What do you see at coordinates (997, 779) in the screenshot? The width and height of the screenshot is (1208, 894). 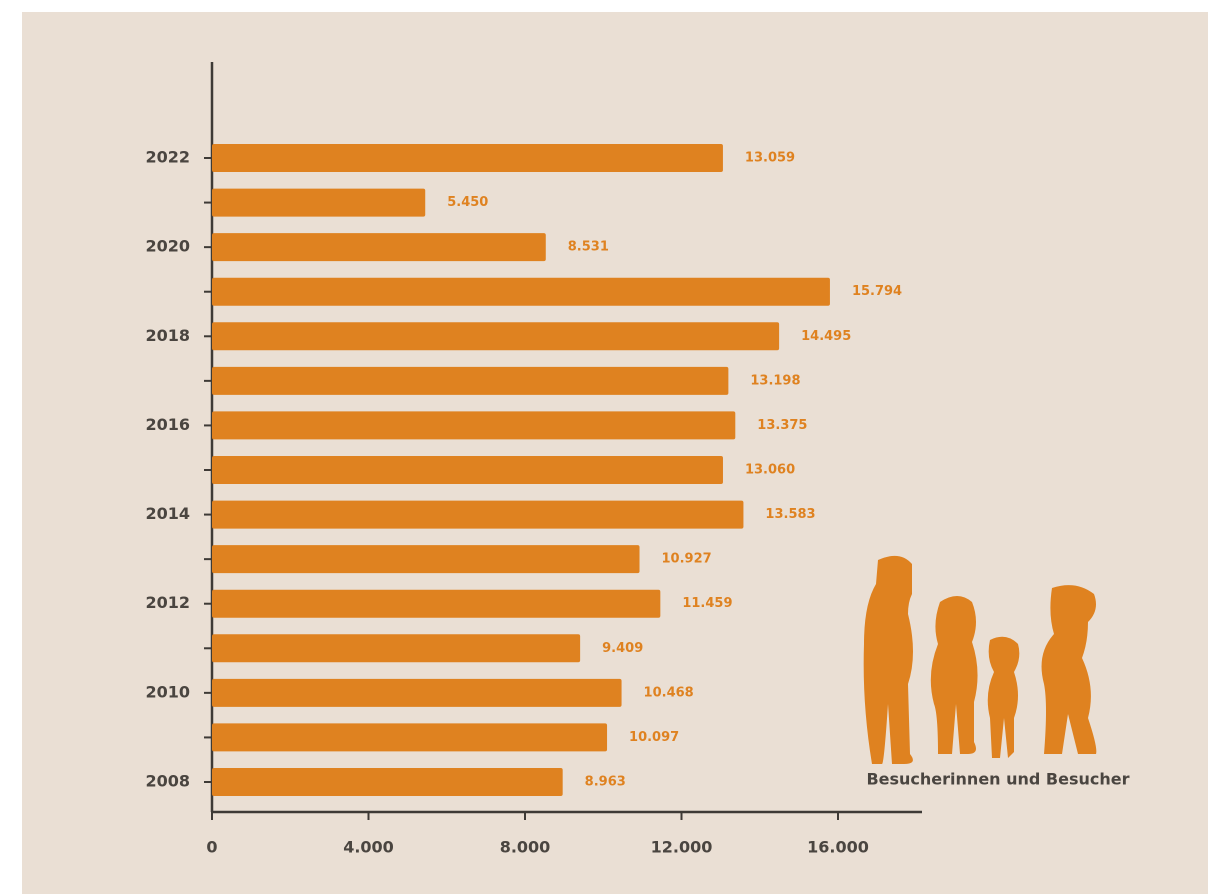 I see `legend-label: Besucherinnen und Besucher` at bounding box center [997, 779].